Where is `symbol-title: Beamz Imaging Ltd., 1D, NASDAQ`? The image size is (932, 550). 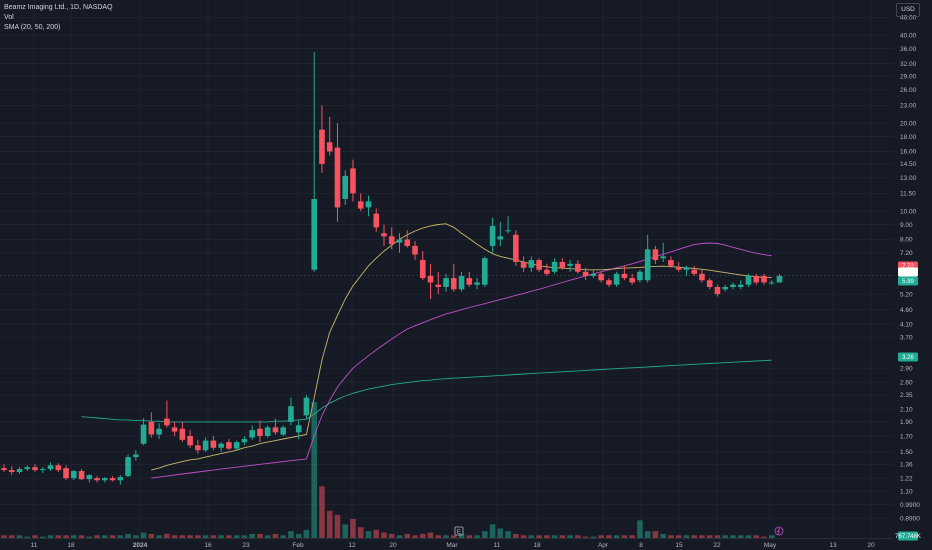 symbol-title: Beamz Imaging Ltd., 1D, NASDAQ is located at coordinates (58, 7).